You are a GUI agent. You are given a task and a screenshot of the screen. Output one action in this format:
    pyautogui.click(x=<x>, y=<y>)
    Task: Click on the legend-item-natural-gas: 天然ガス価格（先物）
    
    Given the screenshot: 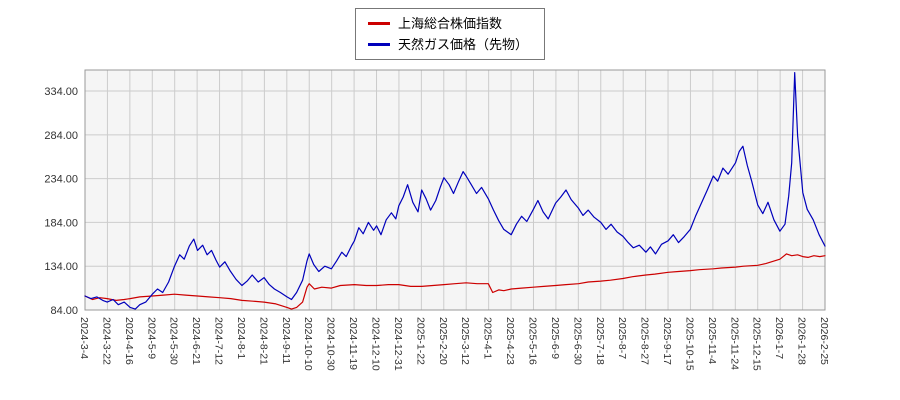 What is the action you would take?
    pyautogui.click(x=448, y=44)
    